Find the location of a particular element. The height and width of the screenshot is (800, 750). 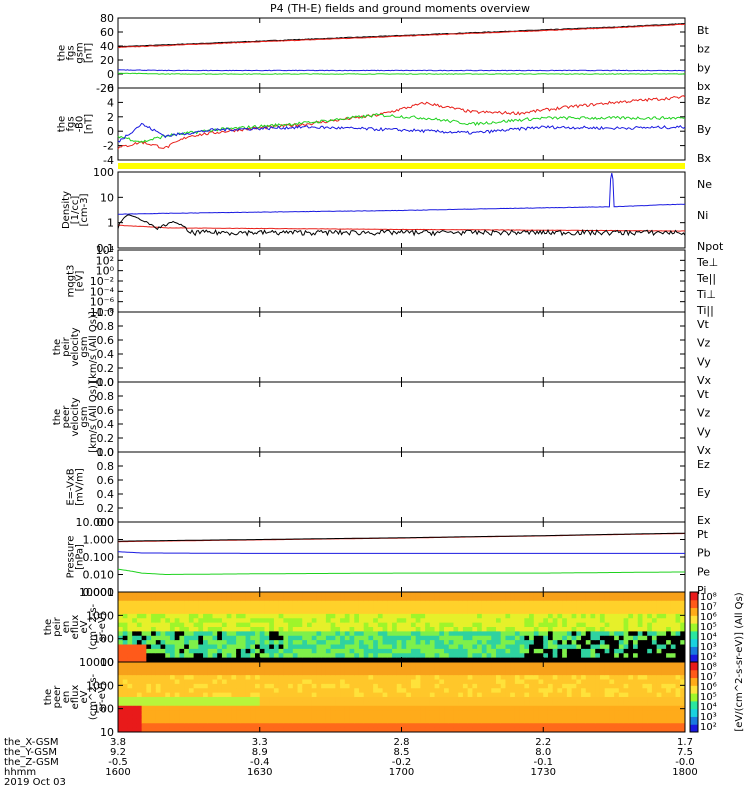

colorbar-tick-label: 10⁶ is located at coordinates (708, 617).